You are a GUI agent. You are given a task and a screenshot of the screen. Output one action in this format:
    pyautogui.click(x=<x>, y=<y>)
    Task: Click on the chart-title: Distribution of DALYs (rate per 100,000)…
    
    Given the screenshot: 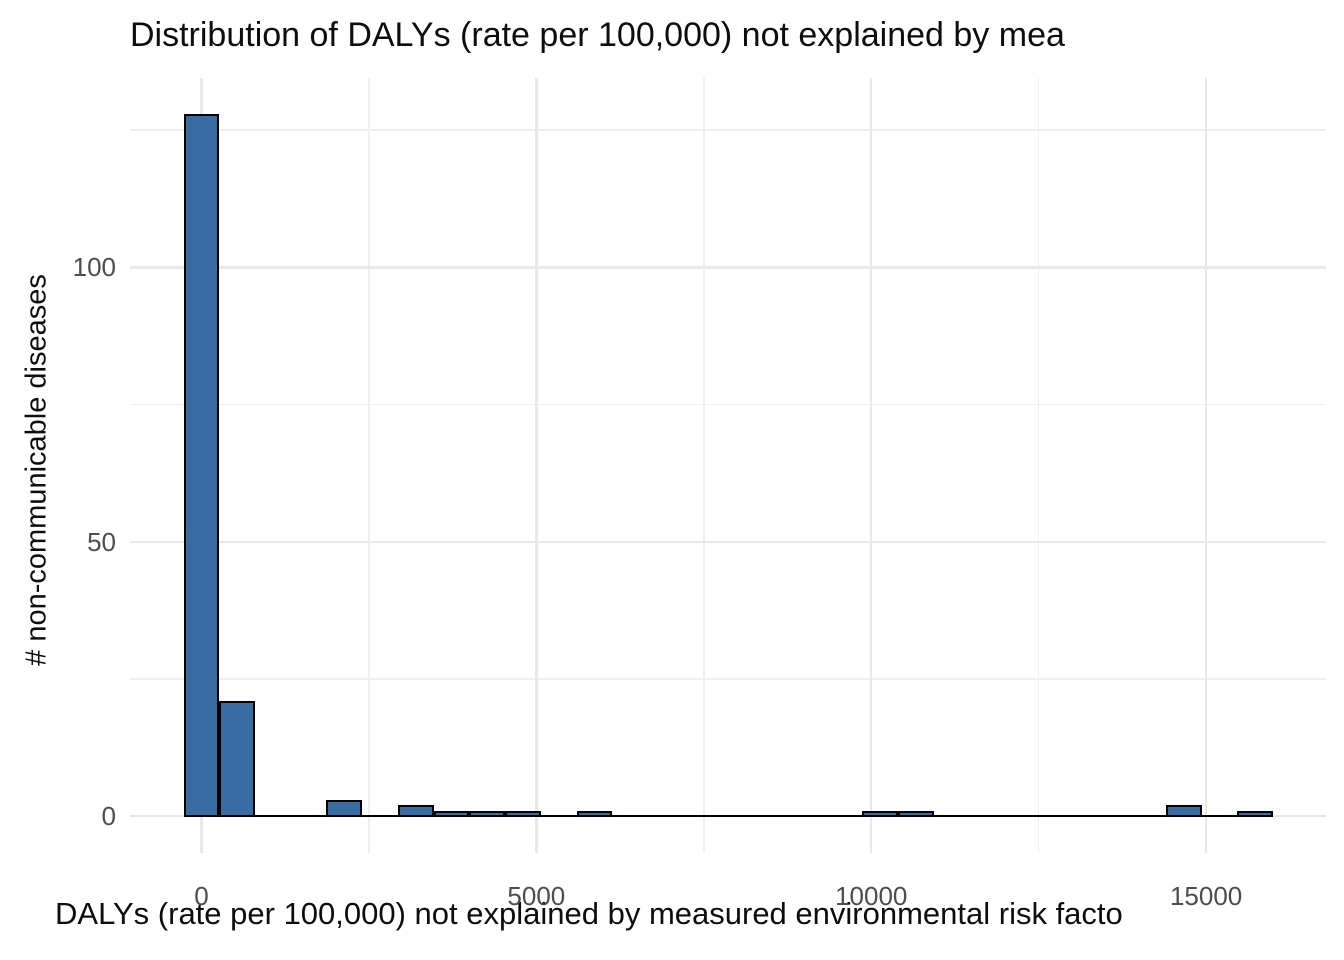 What is the action you would take?
    pyautogui.click(x=597, y=35)
    